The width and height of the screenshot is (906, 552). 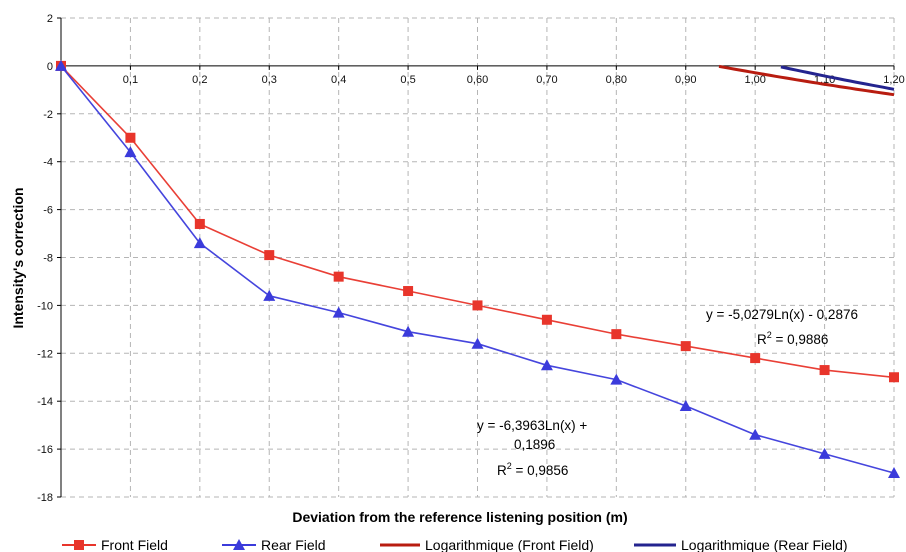 I want to click on legend-label-log-rear: Logarithmique (Rear Field), so click(x=764, y=544).